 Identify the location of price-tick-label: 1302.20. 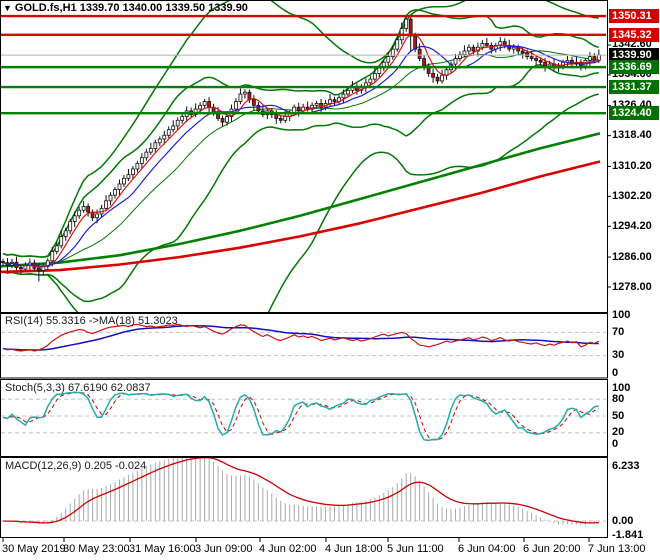
(632, 195).